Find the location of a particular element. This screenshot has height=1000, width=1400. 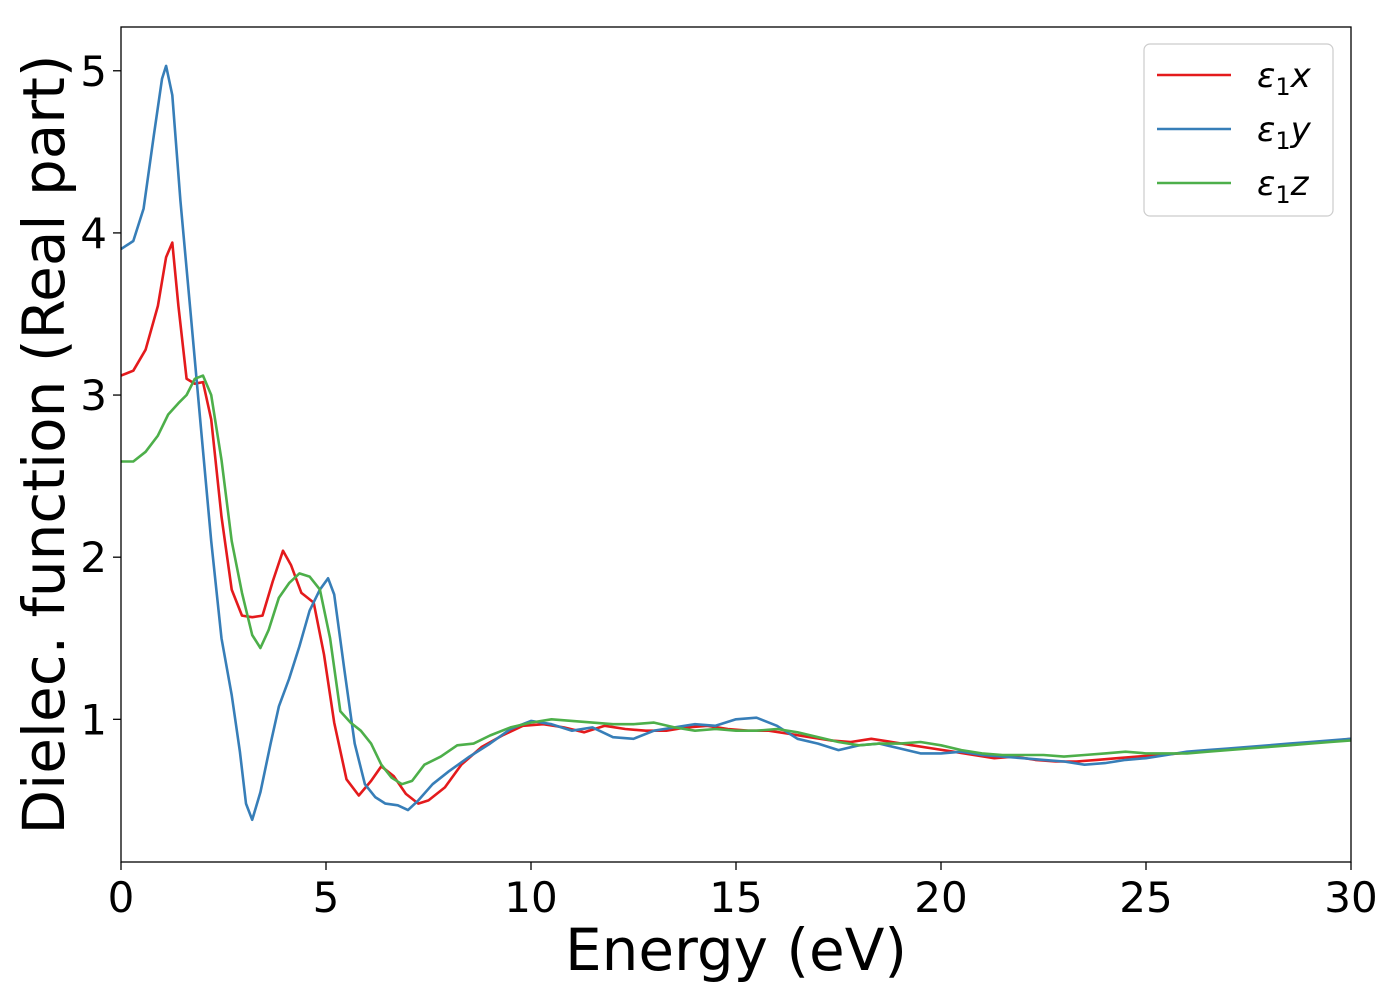

x-tick-label: 25 is located at coordinates (1145, 897).